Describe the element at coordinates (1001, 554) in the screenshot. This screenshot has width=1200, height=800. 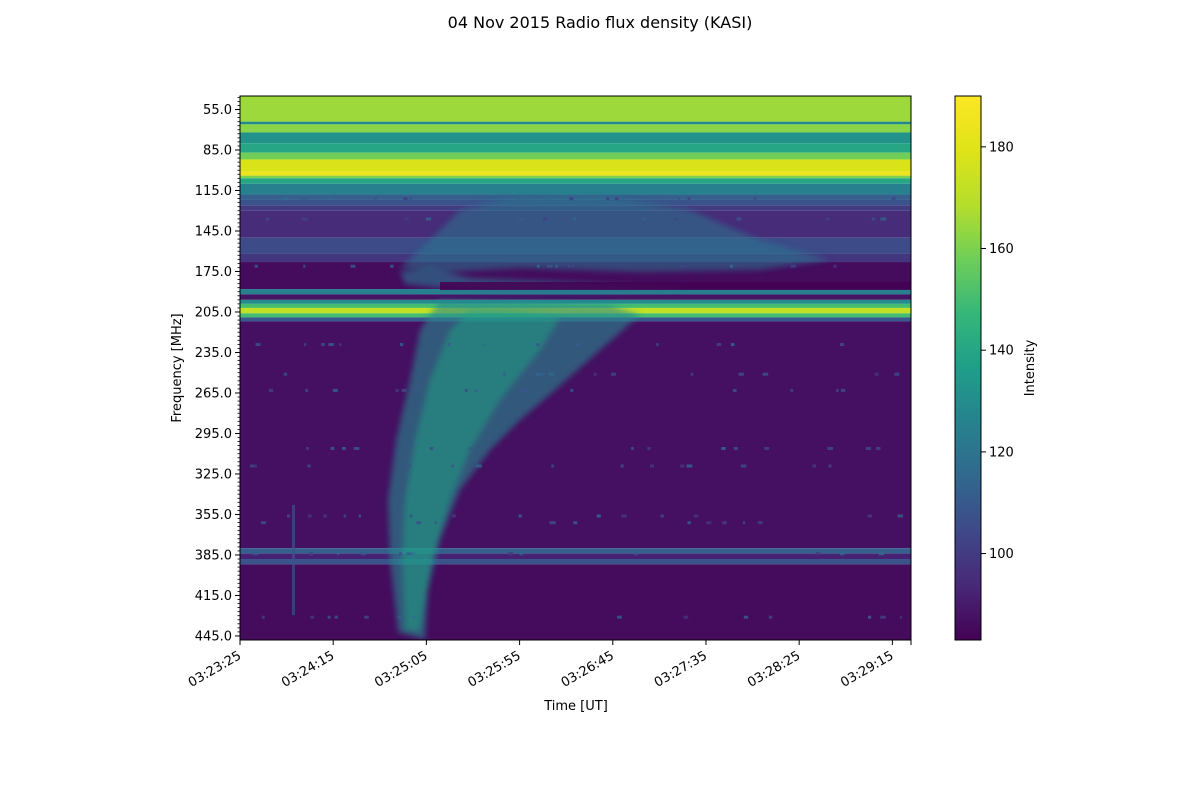
I see `colorbar-tick-label: 100` at that location.